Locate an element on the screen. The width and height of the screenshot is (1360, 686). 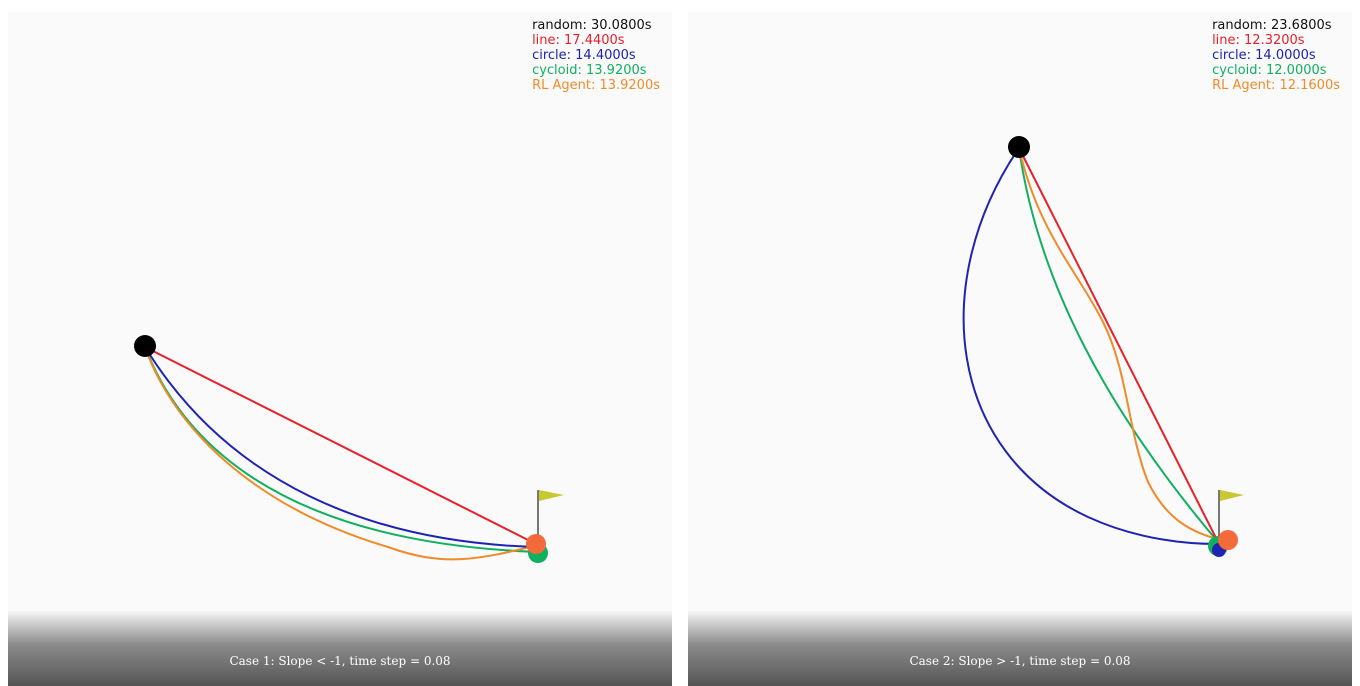
legend-random: random: 30.0800s is located at coordinates (592, 25).